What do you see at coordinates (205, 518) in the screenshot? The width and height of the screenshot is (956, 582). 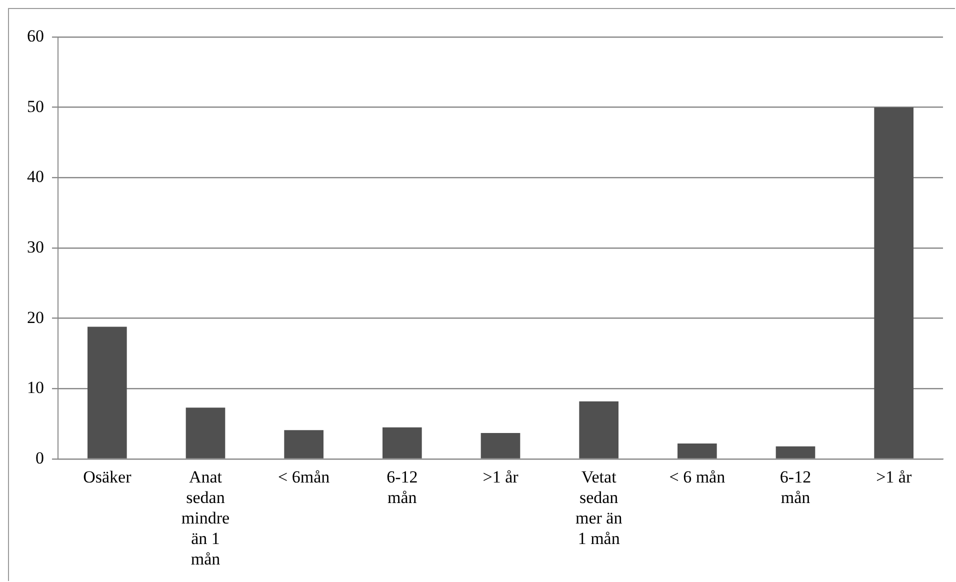 I see `x-tick-label: Anat sedan mindre än 1 mån` at bounding box center [205, 518].